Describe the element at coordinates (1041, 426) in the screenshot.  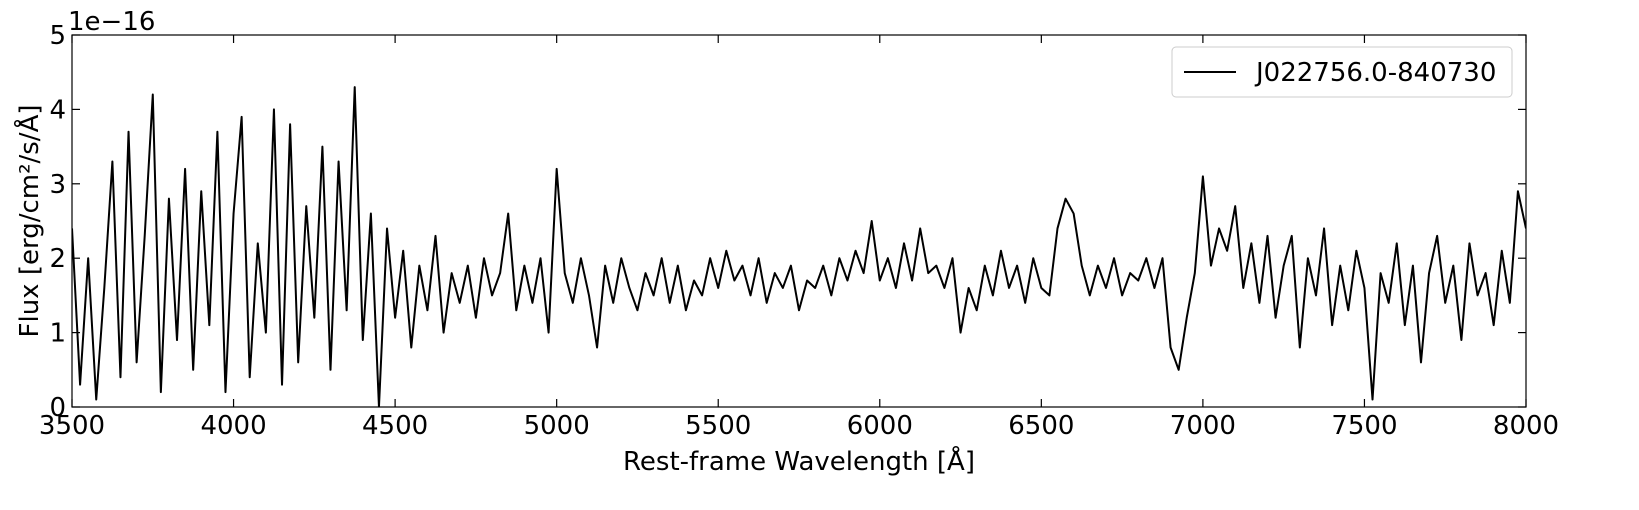
I see `x-tick-label: 6500` at that location.